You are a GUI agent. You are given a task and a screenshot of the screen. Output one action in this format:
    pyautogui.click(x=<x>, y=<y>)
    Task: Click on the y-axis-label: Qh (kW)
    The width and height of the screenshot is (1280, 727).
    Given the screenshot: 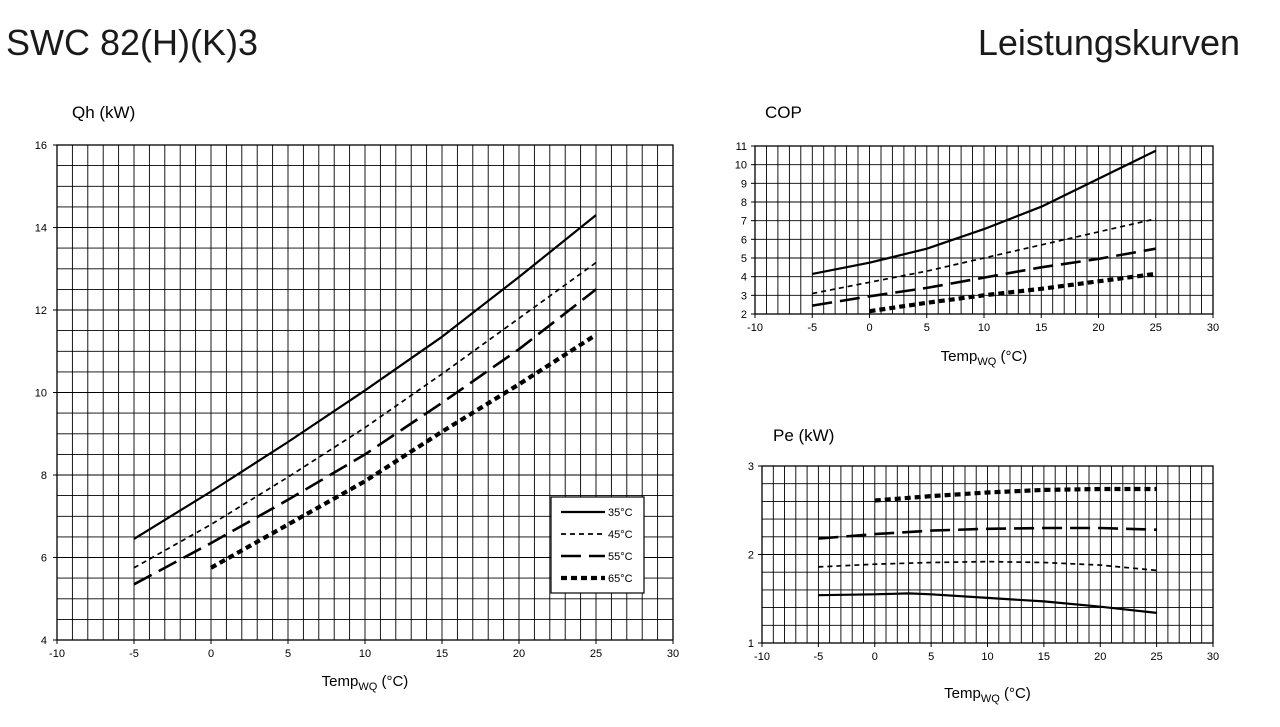 What is the action you would take?
    pyautogui.click(x=103, y=112)
    